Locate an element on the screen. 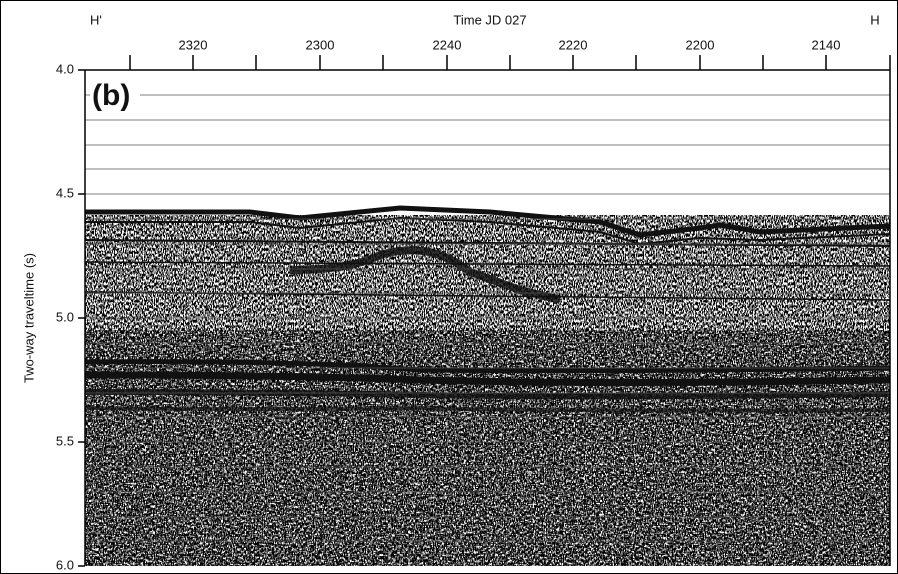 The height and width of the screenshot is (574, 898). x-tick-label: 2300 is located at coordinates (320, 44).